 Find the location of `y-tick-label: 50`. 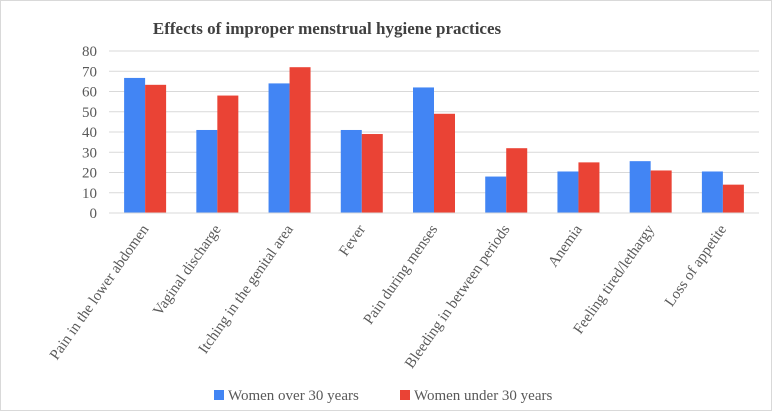

y-tick-label: 50 is located at coordinates (89, 113).